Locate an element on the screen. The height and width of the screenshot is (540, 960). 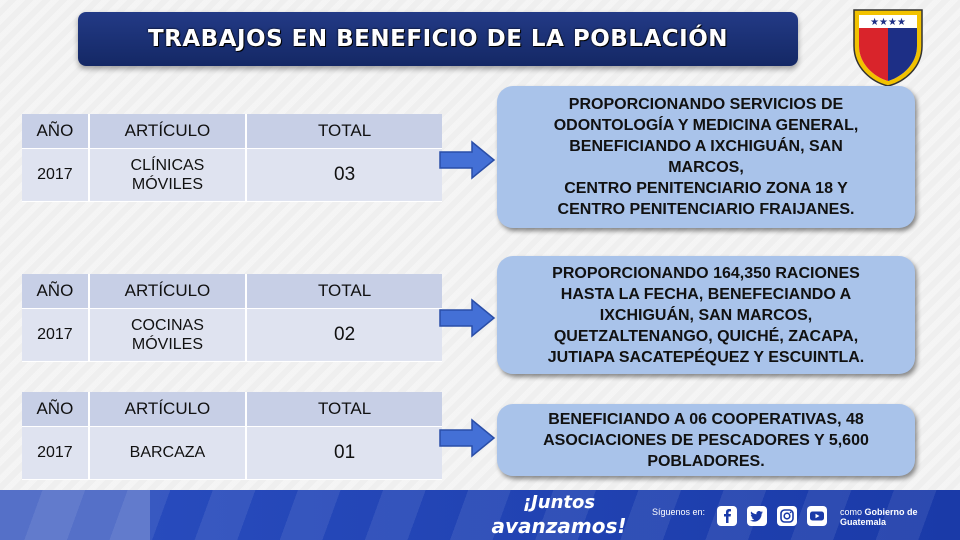
title-banner: TRABAJOS EN BENEFICIO DE LA POBLACIÓN is located at coordinates (438, 39).